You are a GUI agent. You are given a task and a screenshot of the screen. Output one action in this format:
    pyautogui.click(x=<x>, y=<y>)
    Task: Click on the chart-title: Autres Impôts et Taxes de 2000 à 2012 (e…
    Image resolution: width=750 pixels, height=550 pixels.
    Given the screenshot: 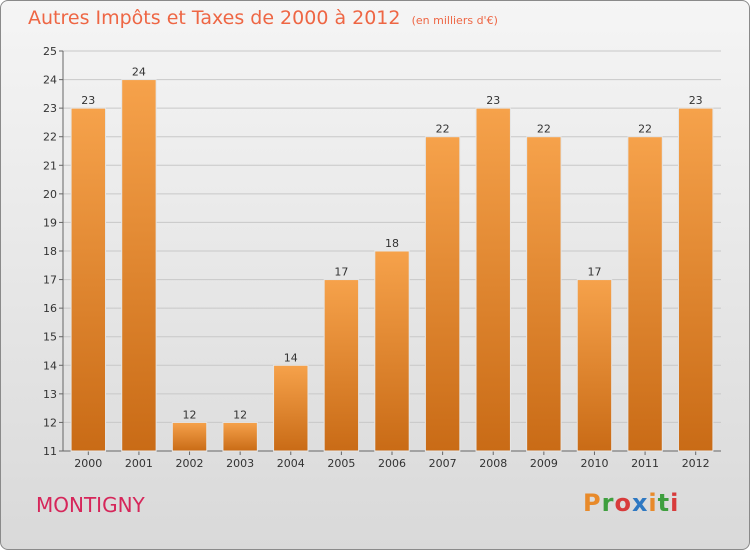 What is the action you would take?
    pyautogui.click(x=263, y=18)
    